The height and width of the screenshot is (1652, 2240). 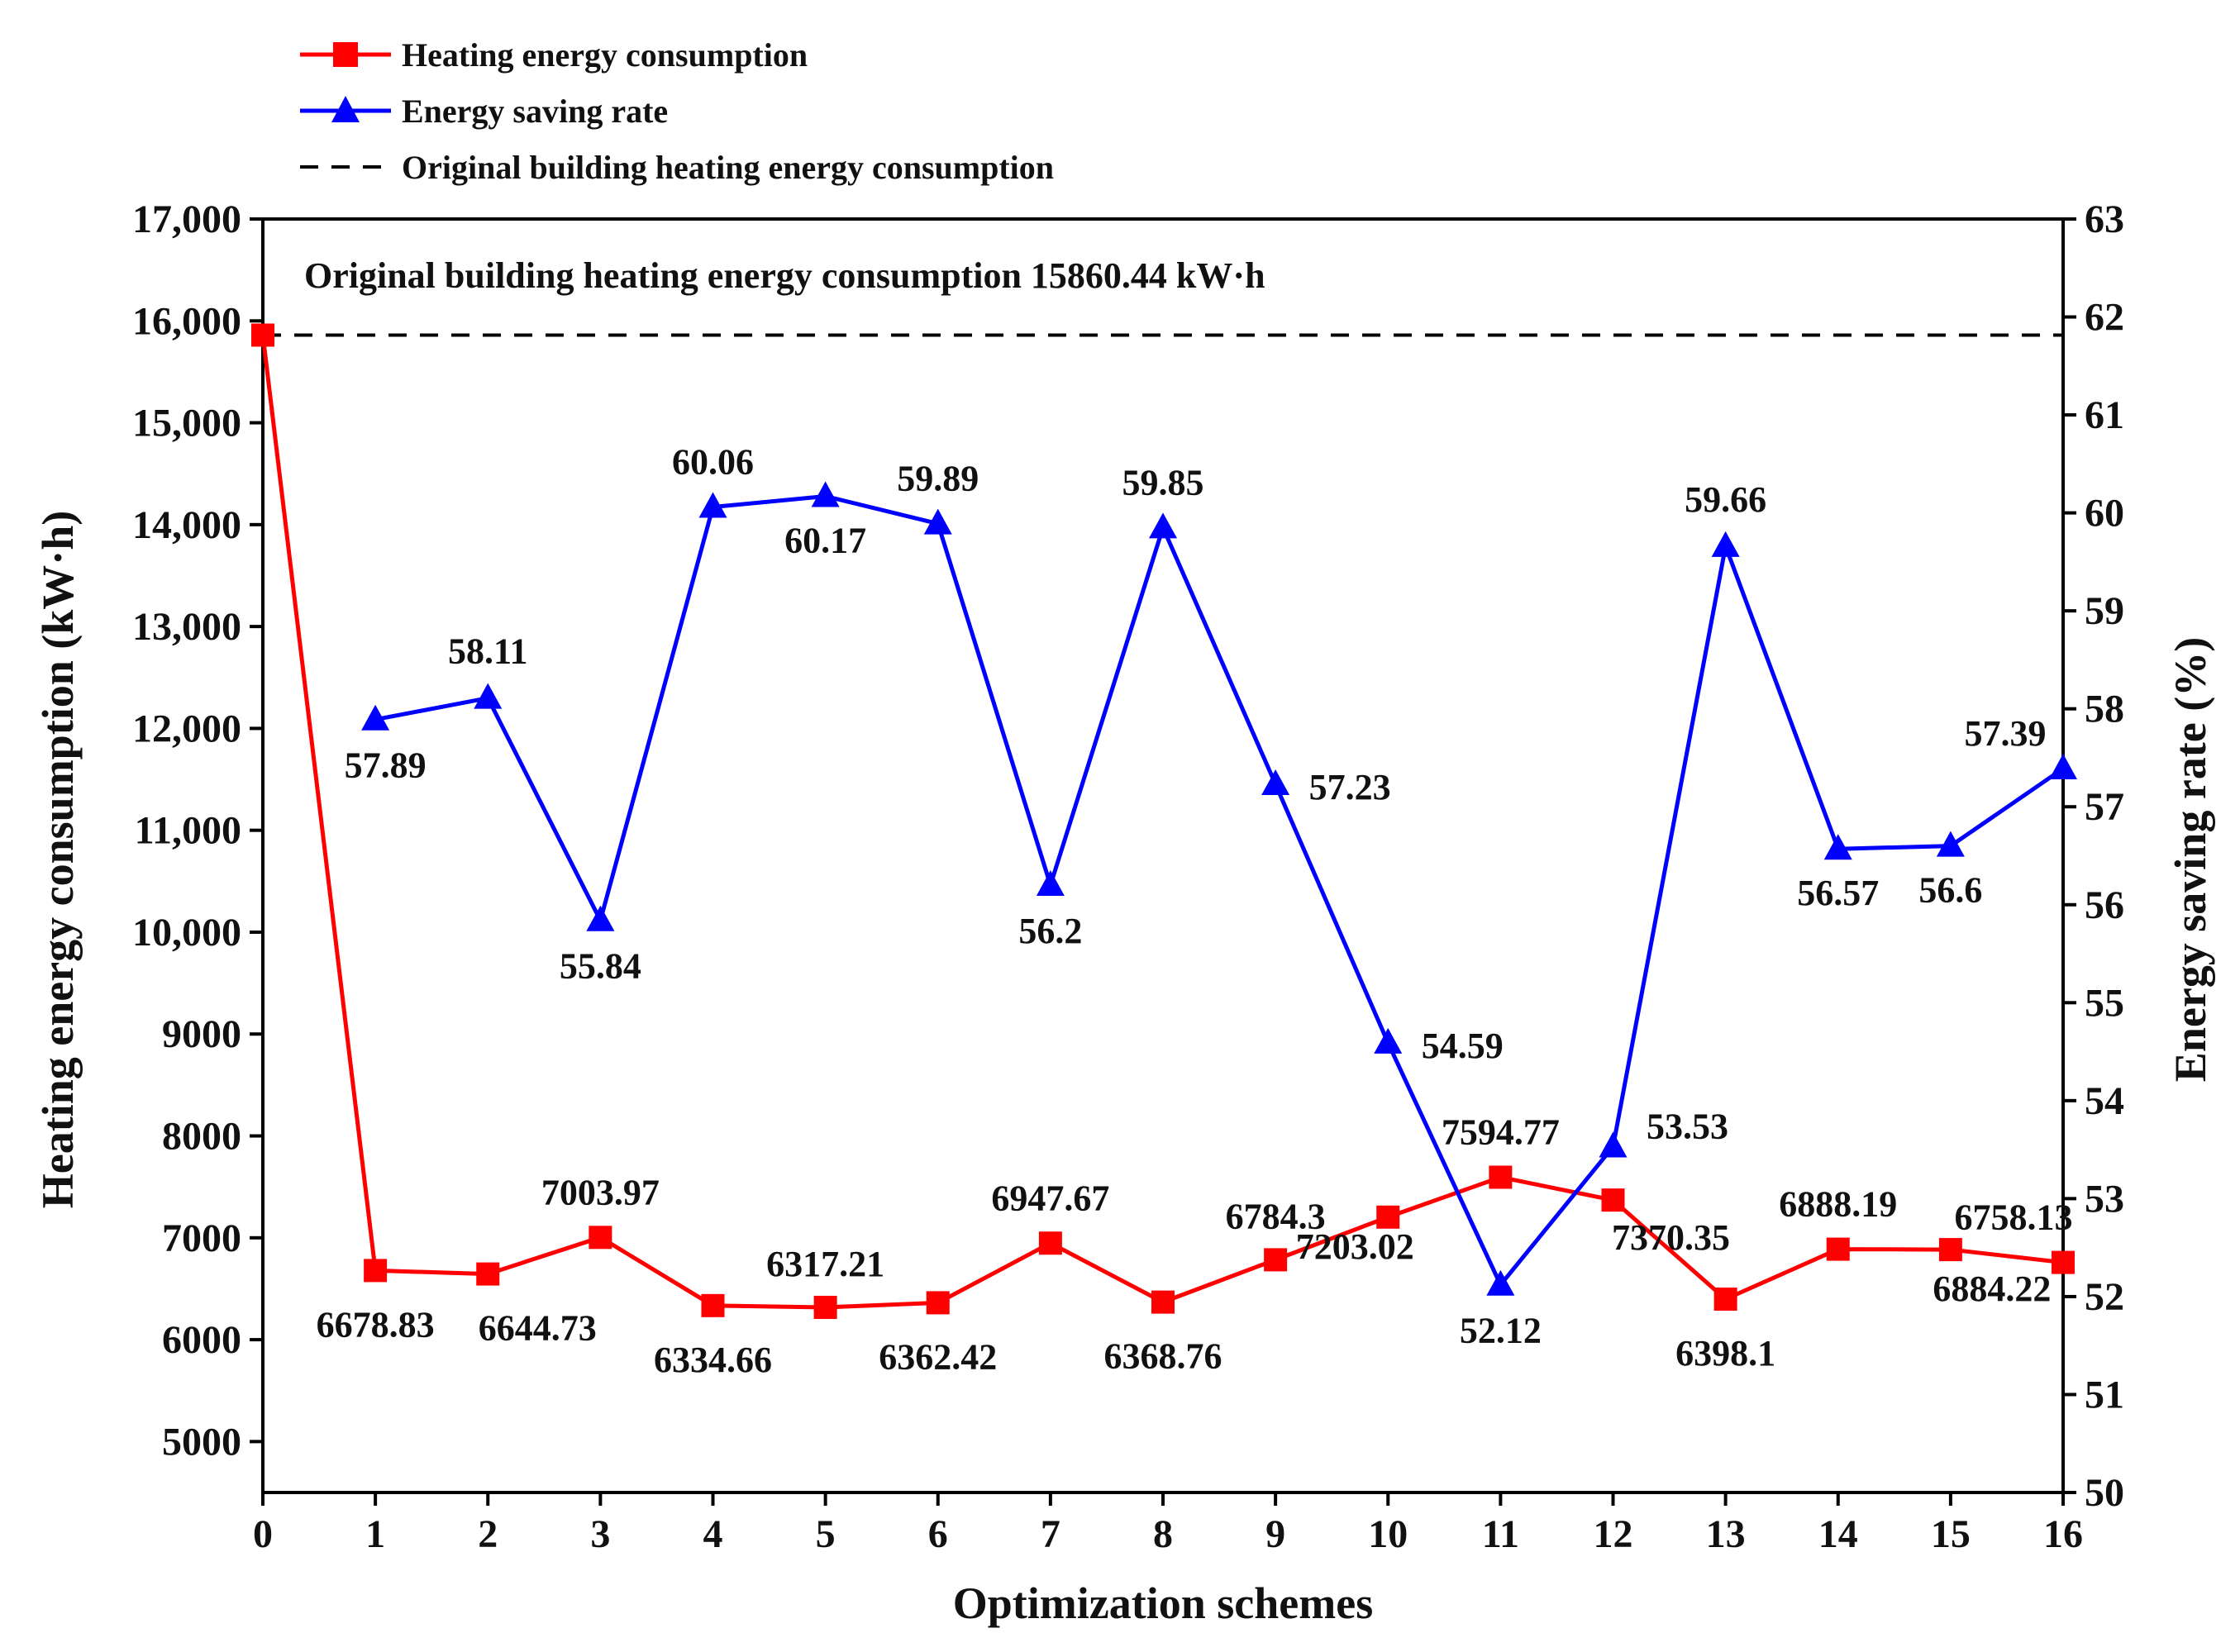 I want to click on x-tick-label: 11, so click(x=1500, y=1534).